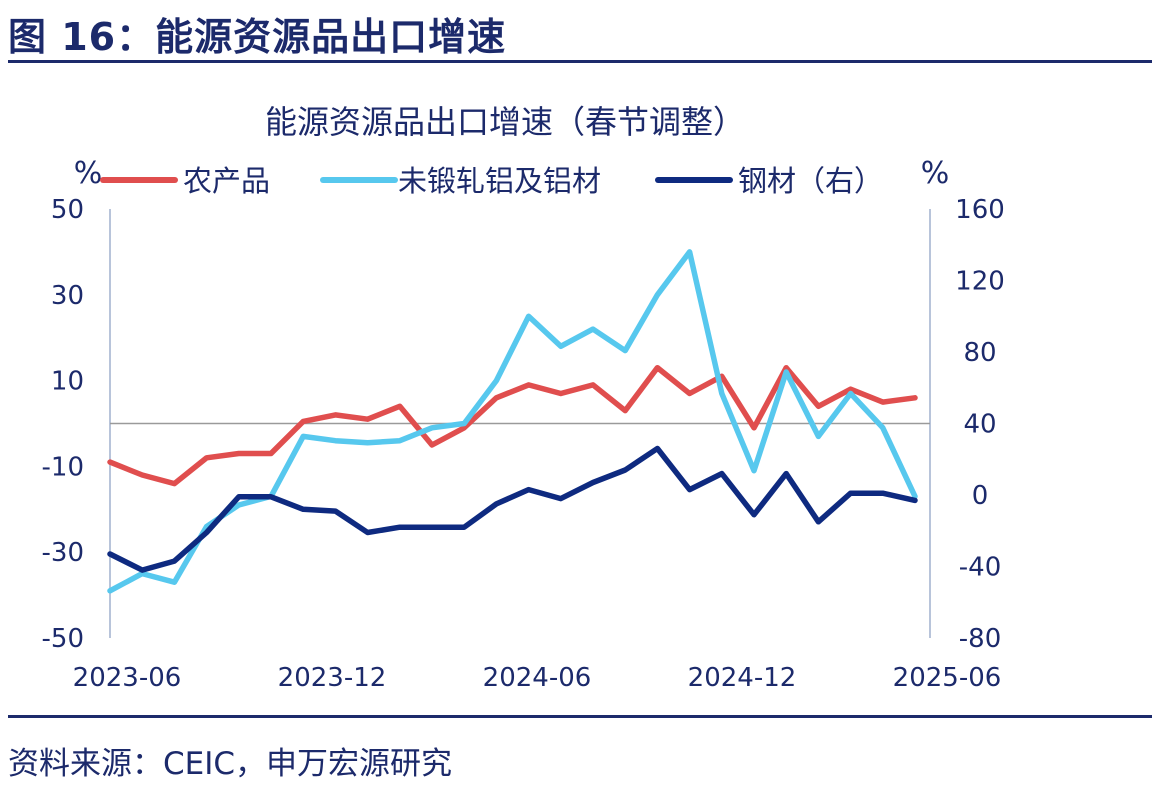  Describe the element at coordinates (88, 173) in the screenshot. I see `left-unit-label: %` at that location.